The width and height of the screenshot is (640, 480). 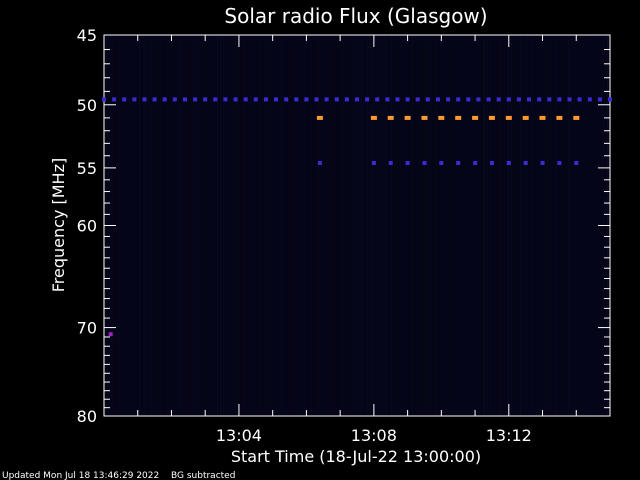 What do you see at coordinates (374, 435) in the screenshot?
I see `x-tick-label: 13:08` at bounding box center [374, 435].